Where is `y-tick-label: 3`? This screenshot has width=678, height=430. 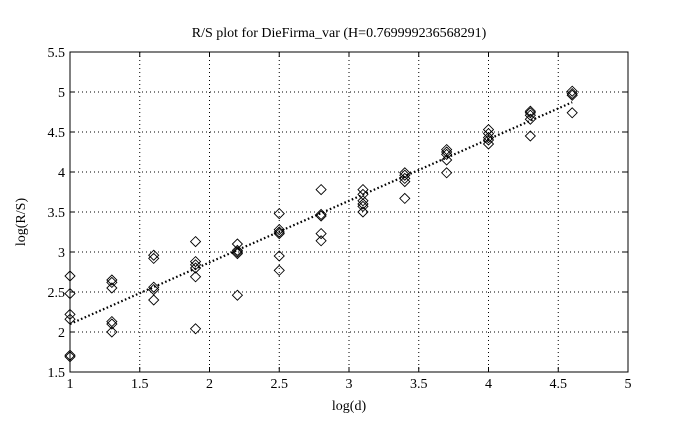
y-tick-label: 3 is located at coordinates (61, 253).